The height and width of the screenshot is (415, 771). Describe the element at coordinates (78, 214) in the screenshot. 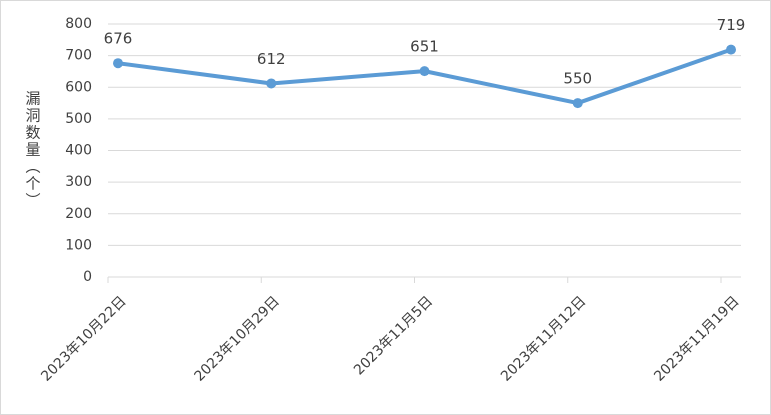

I see `y-tick-label: 200` at that location.